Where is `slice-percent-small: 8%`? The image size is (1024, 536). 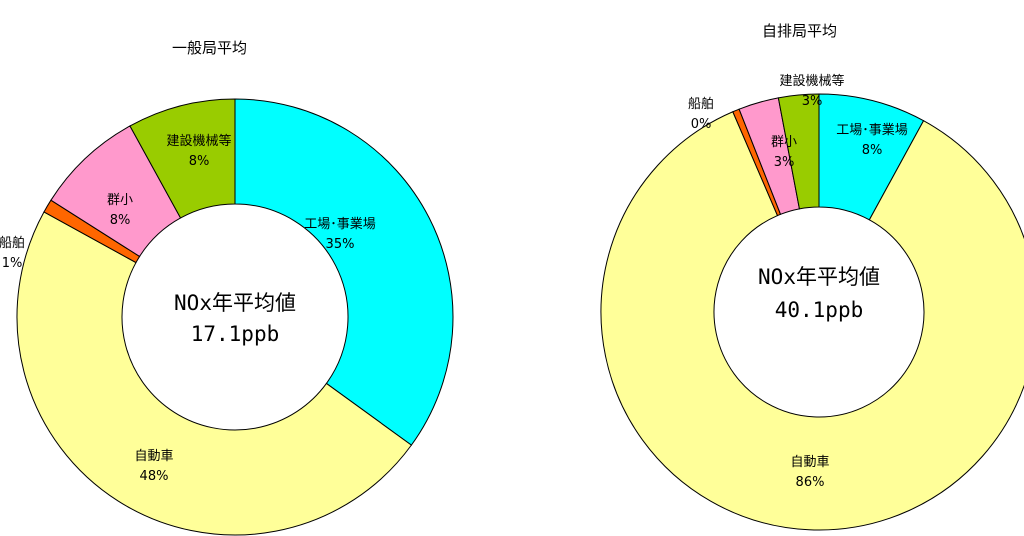
slice-percent-small: 8% is located at coordinates (120, 220).